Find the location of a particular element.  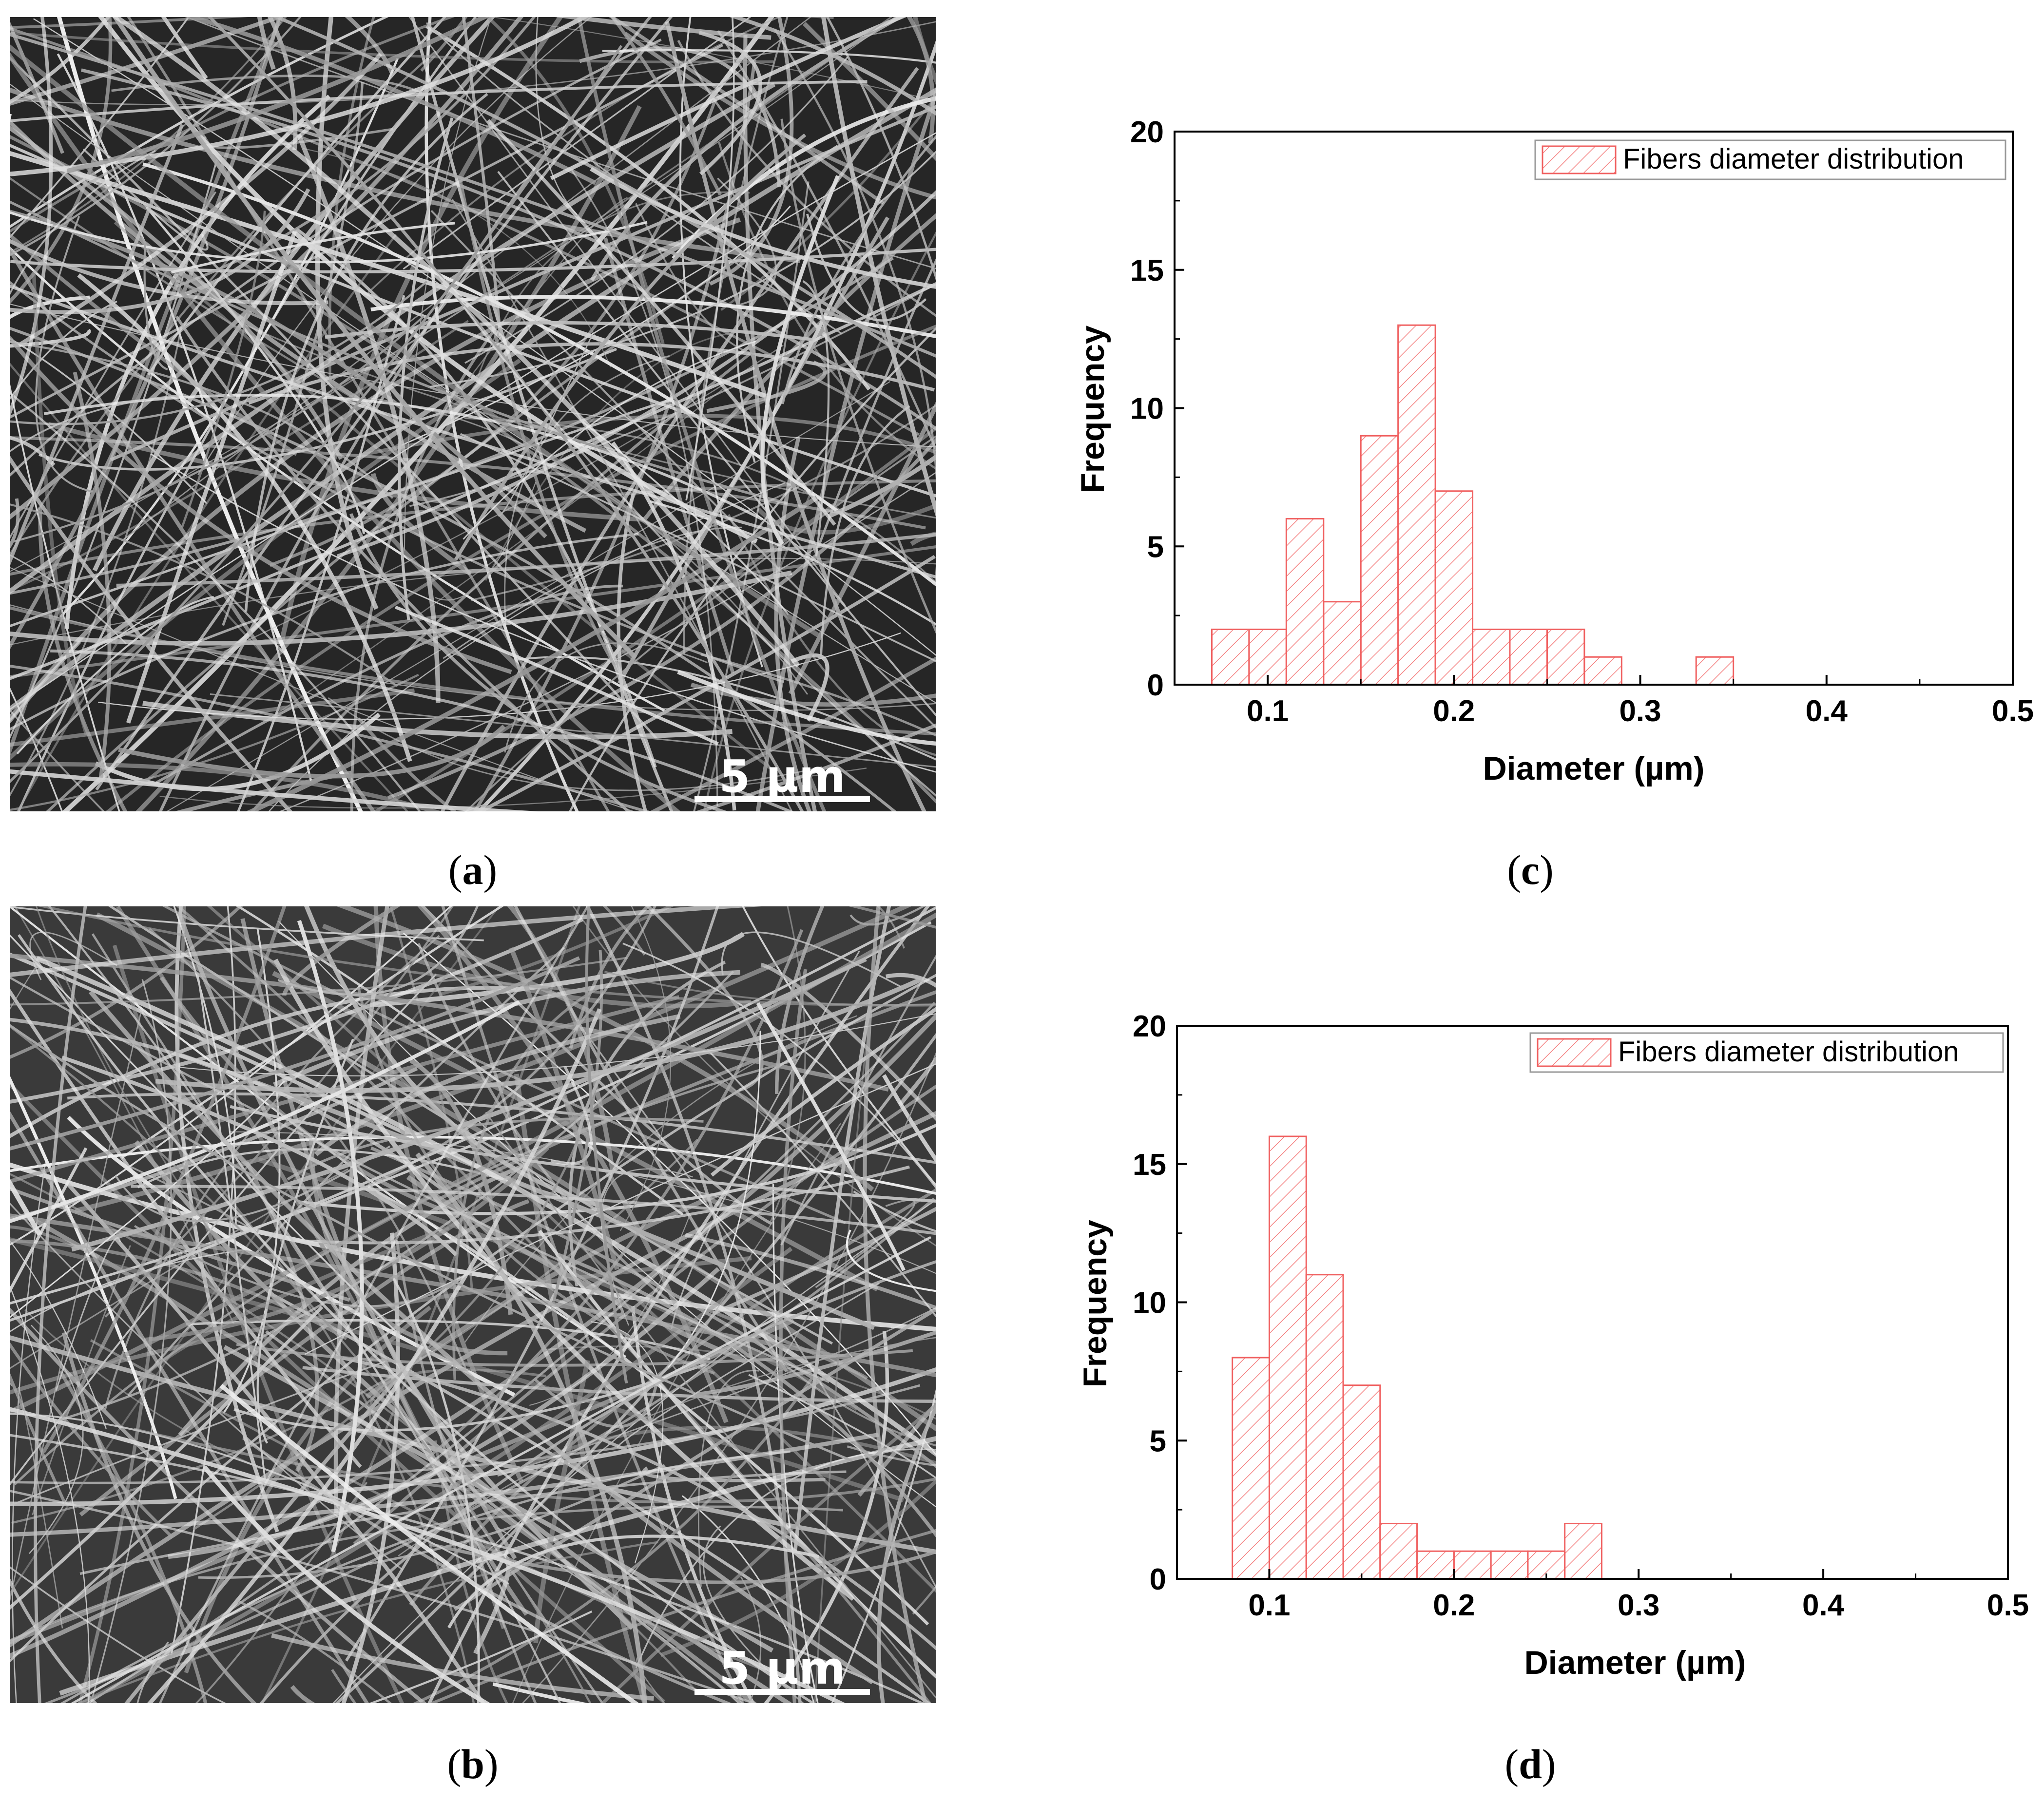

ticks-d: 0 5 10 15 20 0.1 0.2 0.3 0.4 0.5 is located at coordinates (1581, 1316).